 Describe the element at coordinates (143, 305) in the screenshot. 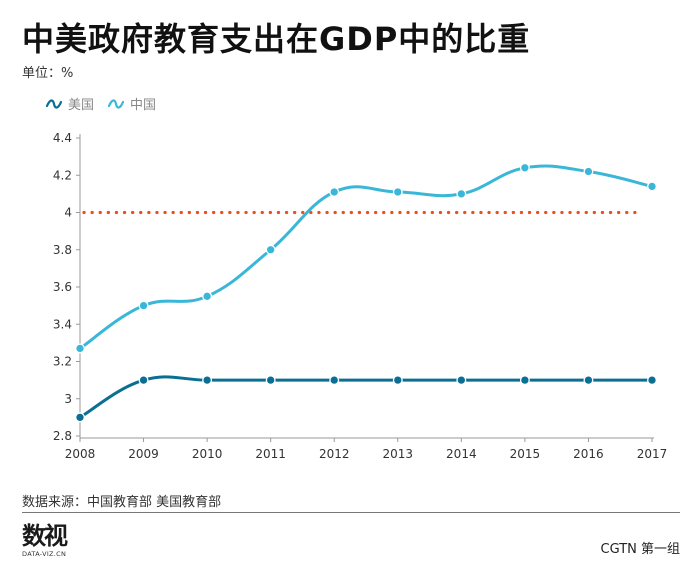

I see `data-point-1-2009` at that location.